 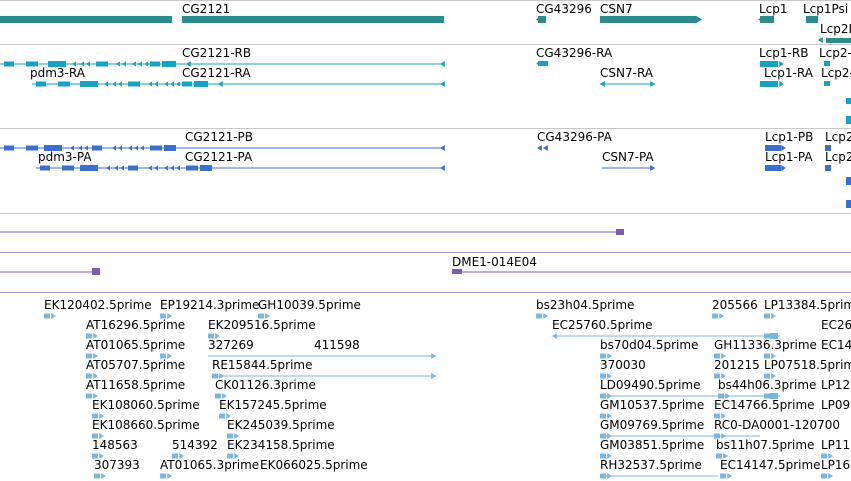 I want to click on est-label: 205566, so click(x=735, y=305).